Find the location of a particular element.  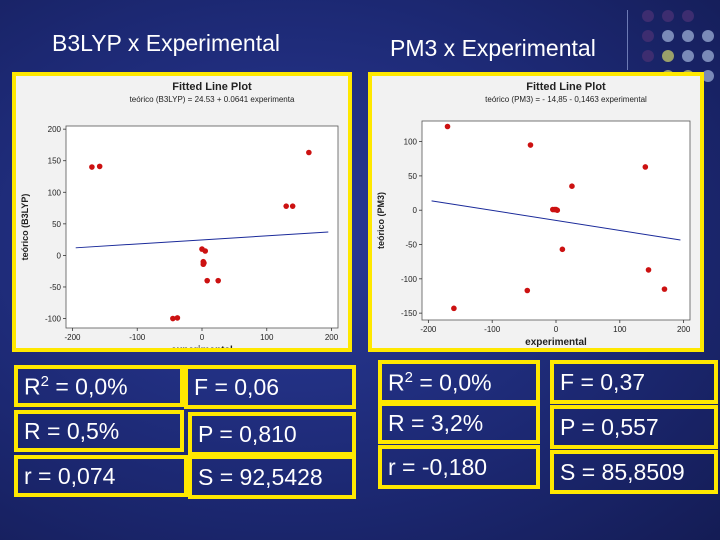

left-s-stat: S = 92,5428 is located at coordinates (272, 477).